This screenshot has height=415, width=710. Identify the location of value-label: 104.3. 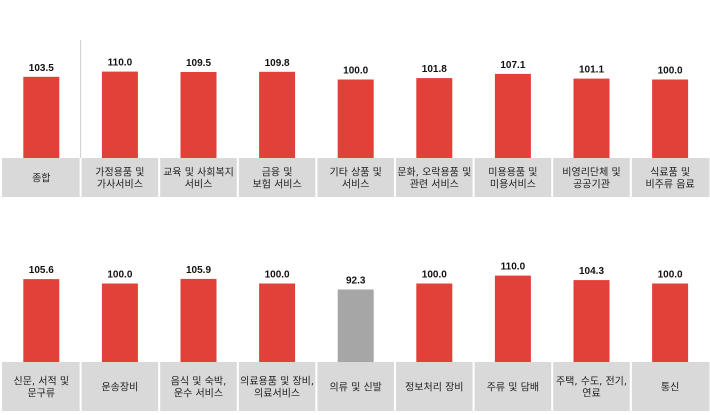
(591, 271).